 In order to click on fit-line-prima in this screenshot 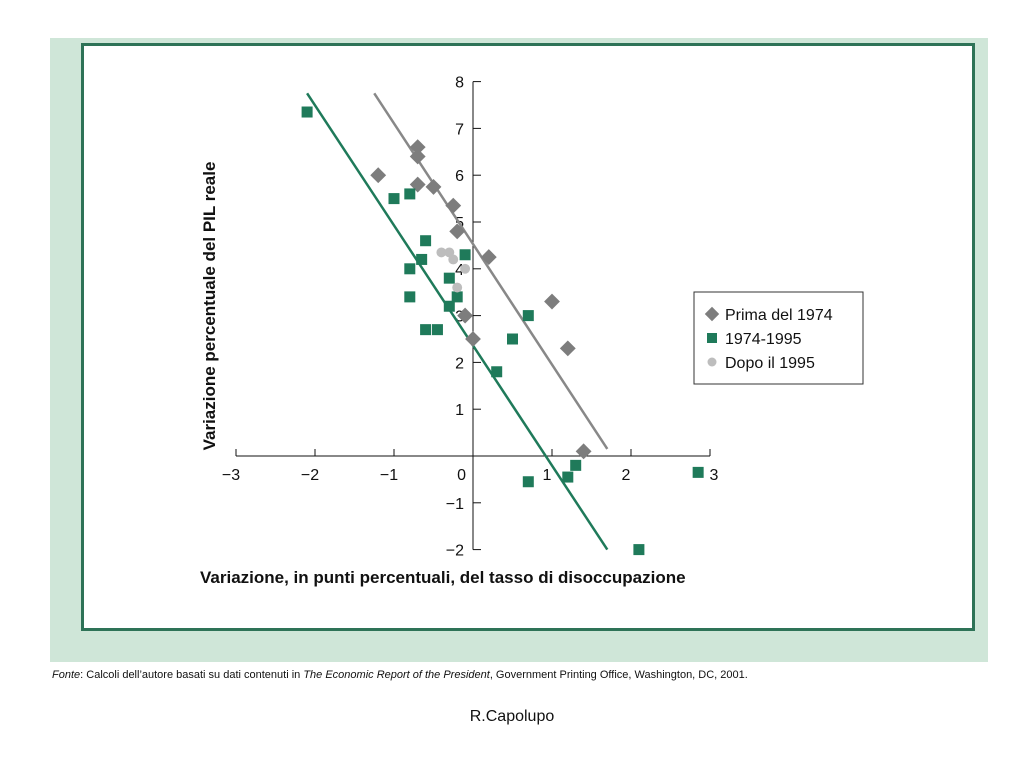, I will do `click(491, 271)`.